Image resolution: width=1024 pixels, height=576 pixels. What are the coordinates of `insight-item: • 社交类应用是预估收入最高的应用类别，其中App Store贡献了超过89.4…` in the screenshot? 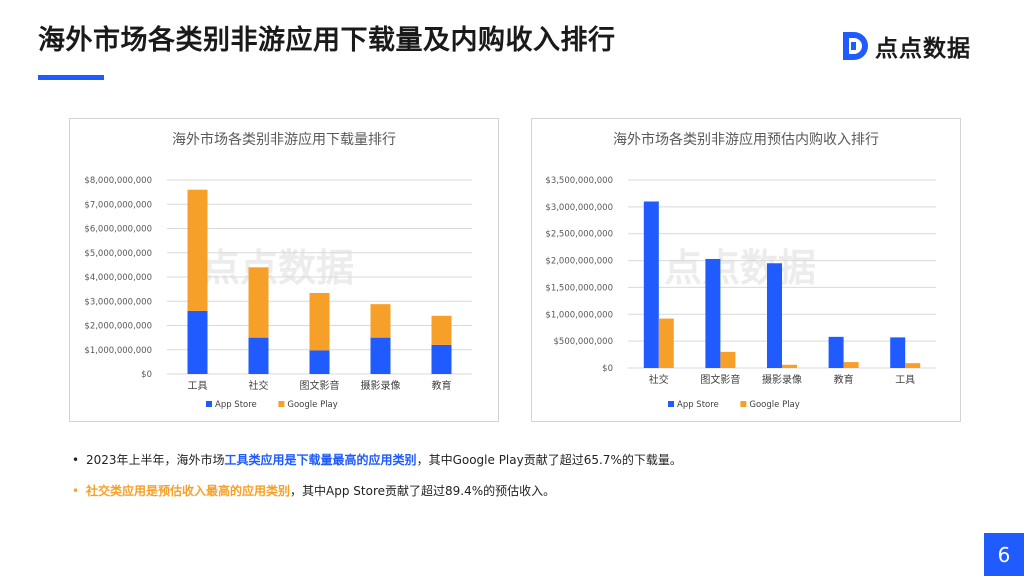 It's located at (377, 491).